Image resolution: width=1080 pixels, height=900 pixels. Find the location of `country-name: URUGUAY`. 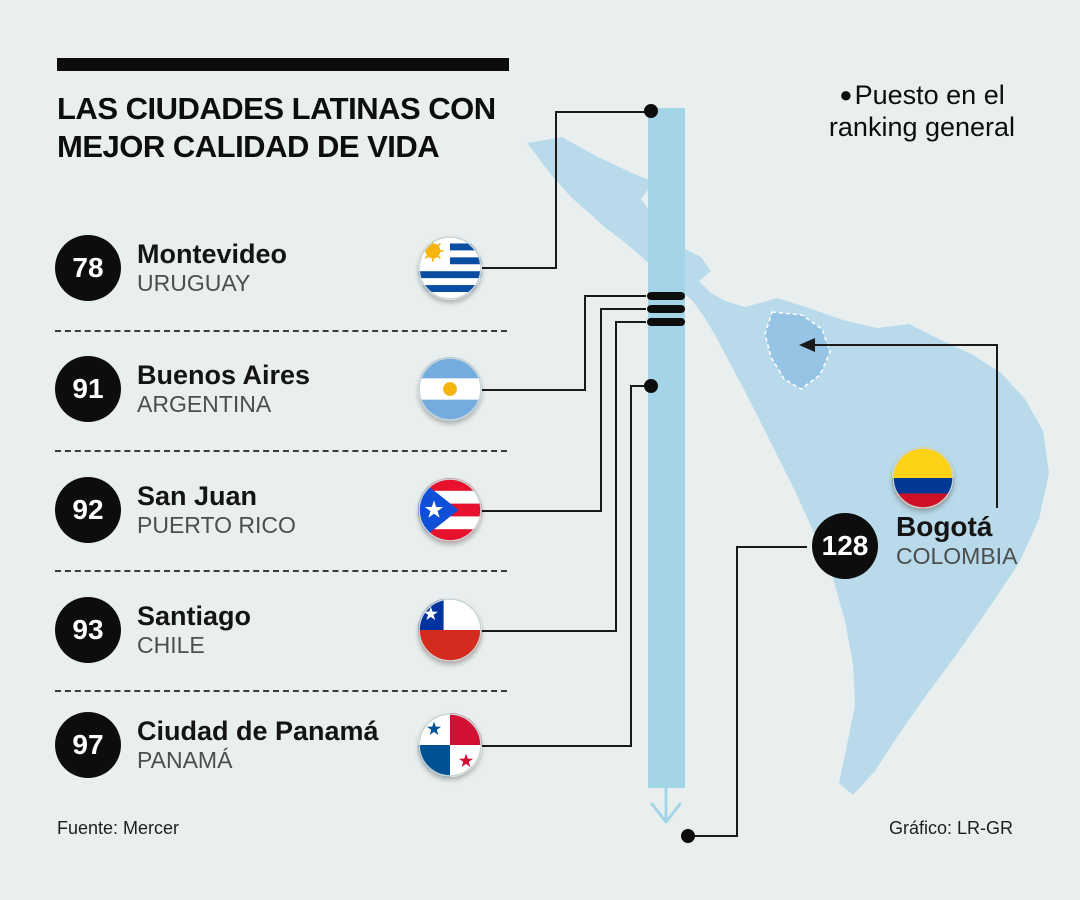

country-name: URUGUAY is located at coordinates (194, 282).